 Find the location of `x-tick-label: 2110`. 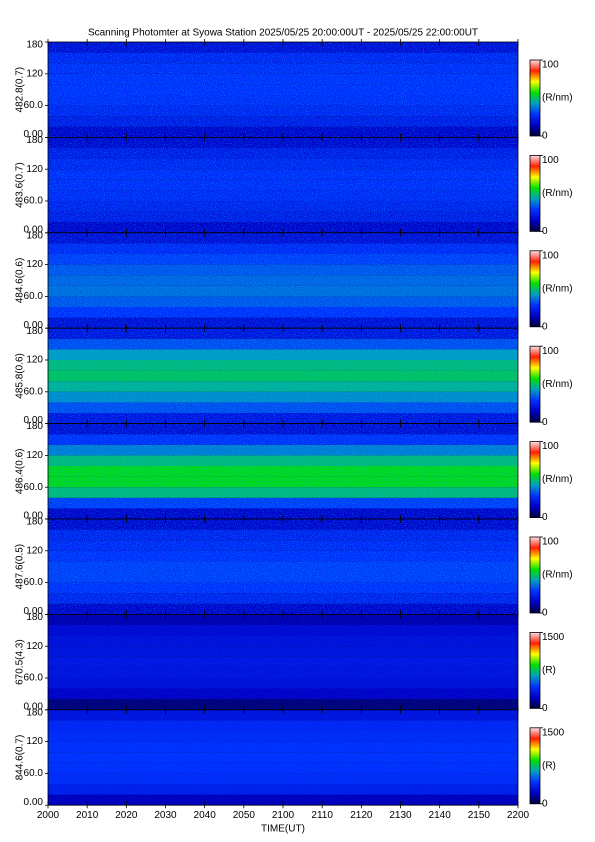

x-tick-label: 2110 is located at coordinates (322, 815).